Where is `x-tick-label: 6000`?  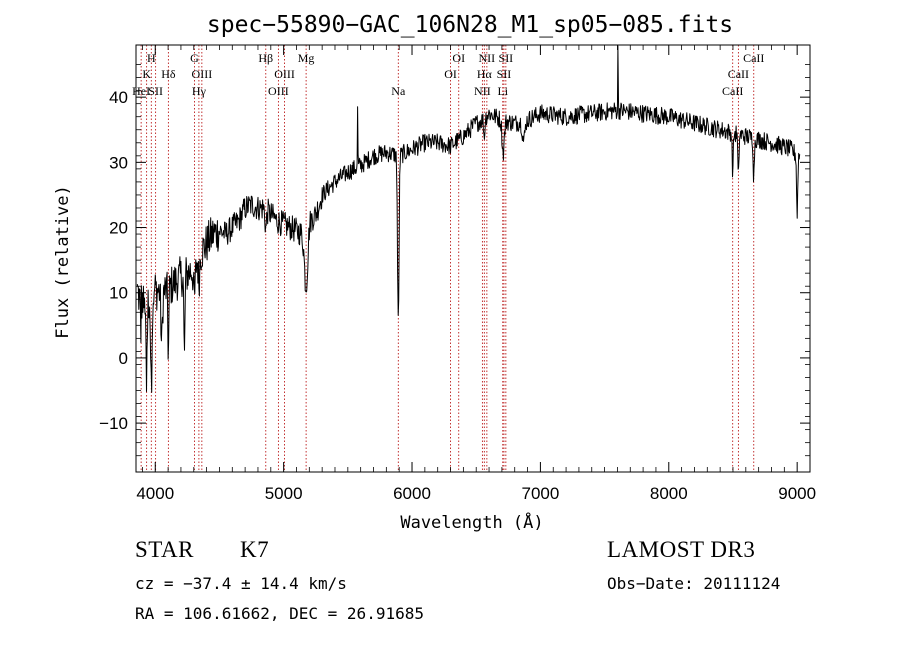 x-tick-label: 6000 is located at coordinates (412, 493).